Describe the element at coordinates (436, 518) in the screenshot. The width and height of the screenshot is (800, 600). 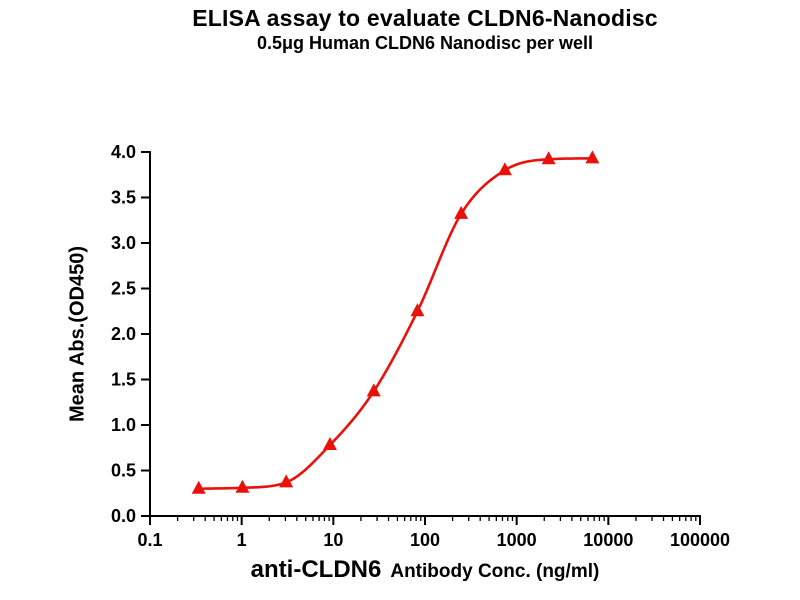
I see `x-minor-ticks` at that location.